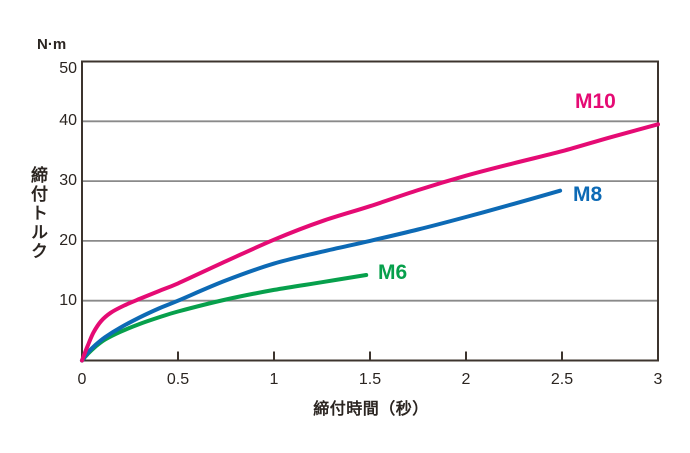 The image size is (690, 453). I want to click on y-tick-label-50: 50, so click(68, 68).